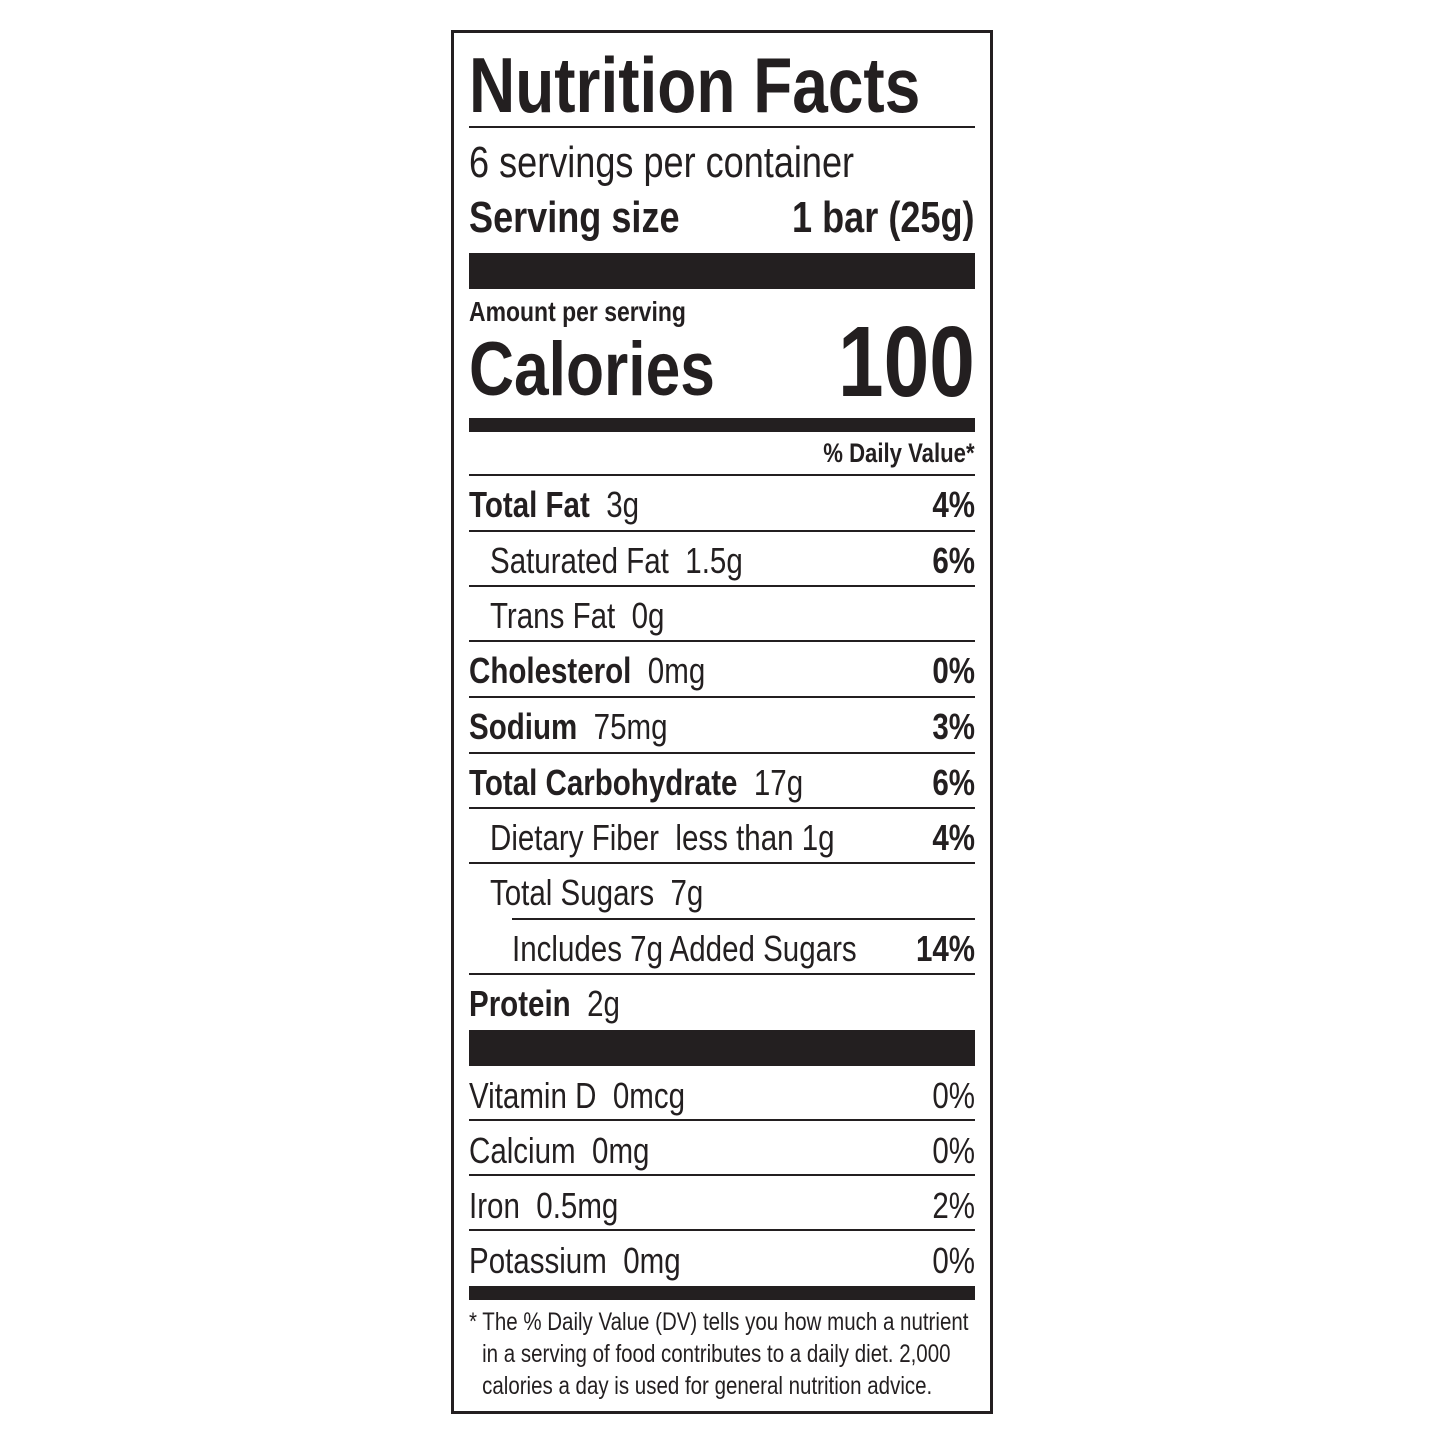 This screenshot has height=1445, width=1445. What do you see at coordinates (722, 782) in the screenshot?
I see `nutrient-row-total-carbohydrate: Total Carbohydrate 17g 6%` at bounding box center [722, 782].